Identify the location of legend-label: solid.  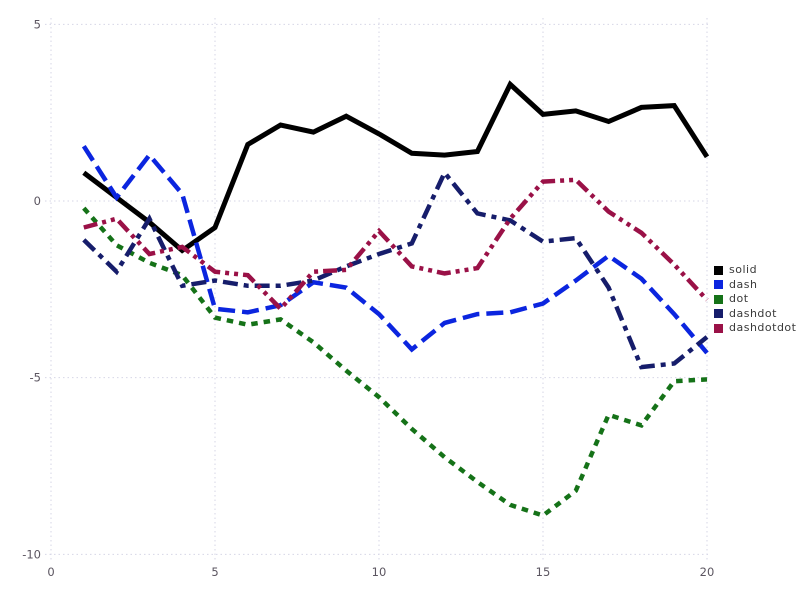
(743, 269).